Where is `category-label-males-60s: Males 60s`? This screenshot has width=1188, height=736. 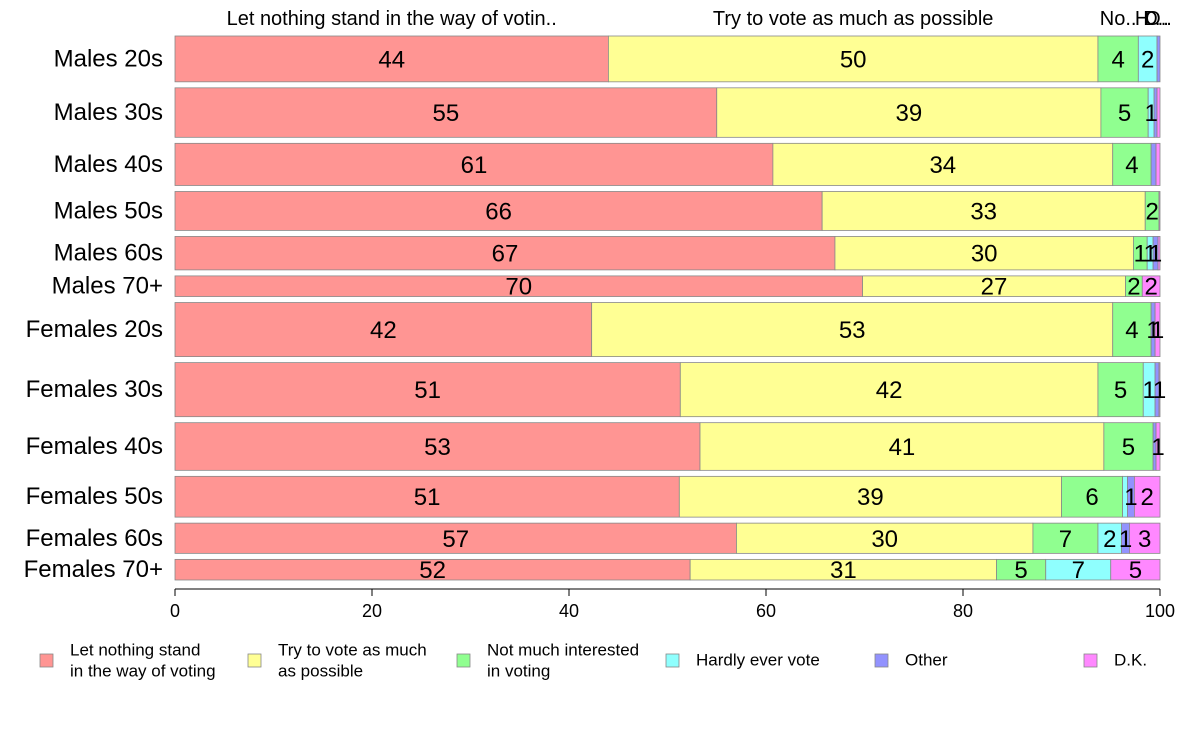 category-label-males-60s: Males 60s is located at coordinates (108, 253).